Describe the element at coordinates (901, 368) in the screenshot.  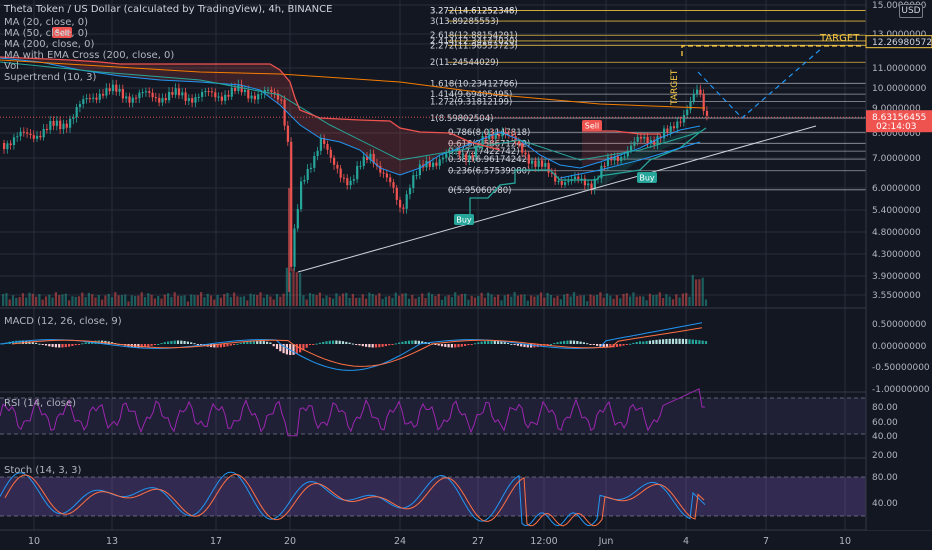
I see `macd-tick-label: -0.50000000` at that location.